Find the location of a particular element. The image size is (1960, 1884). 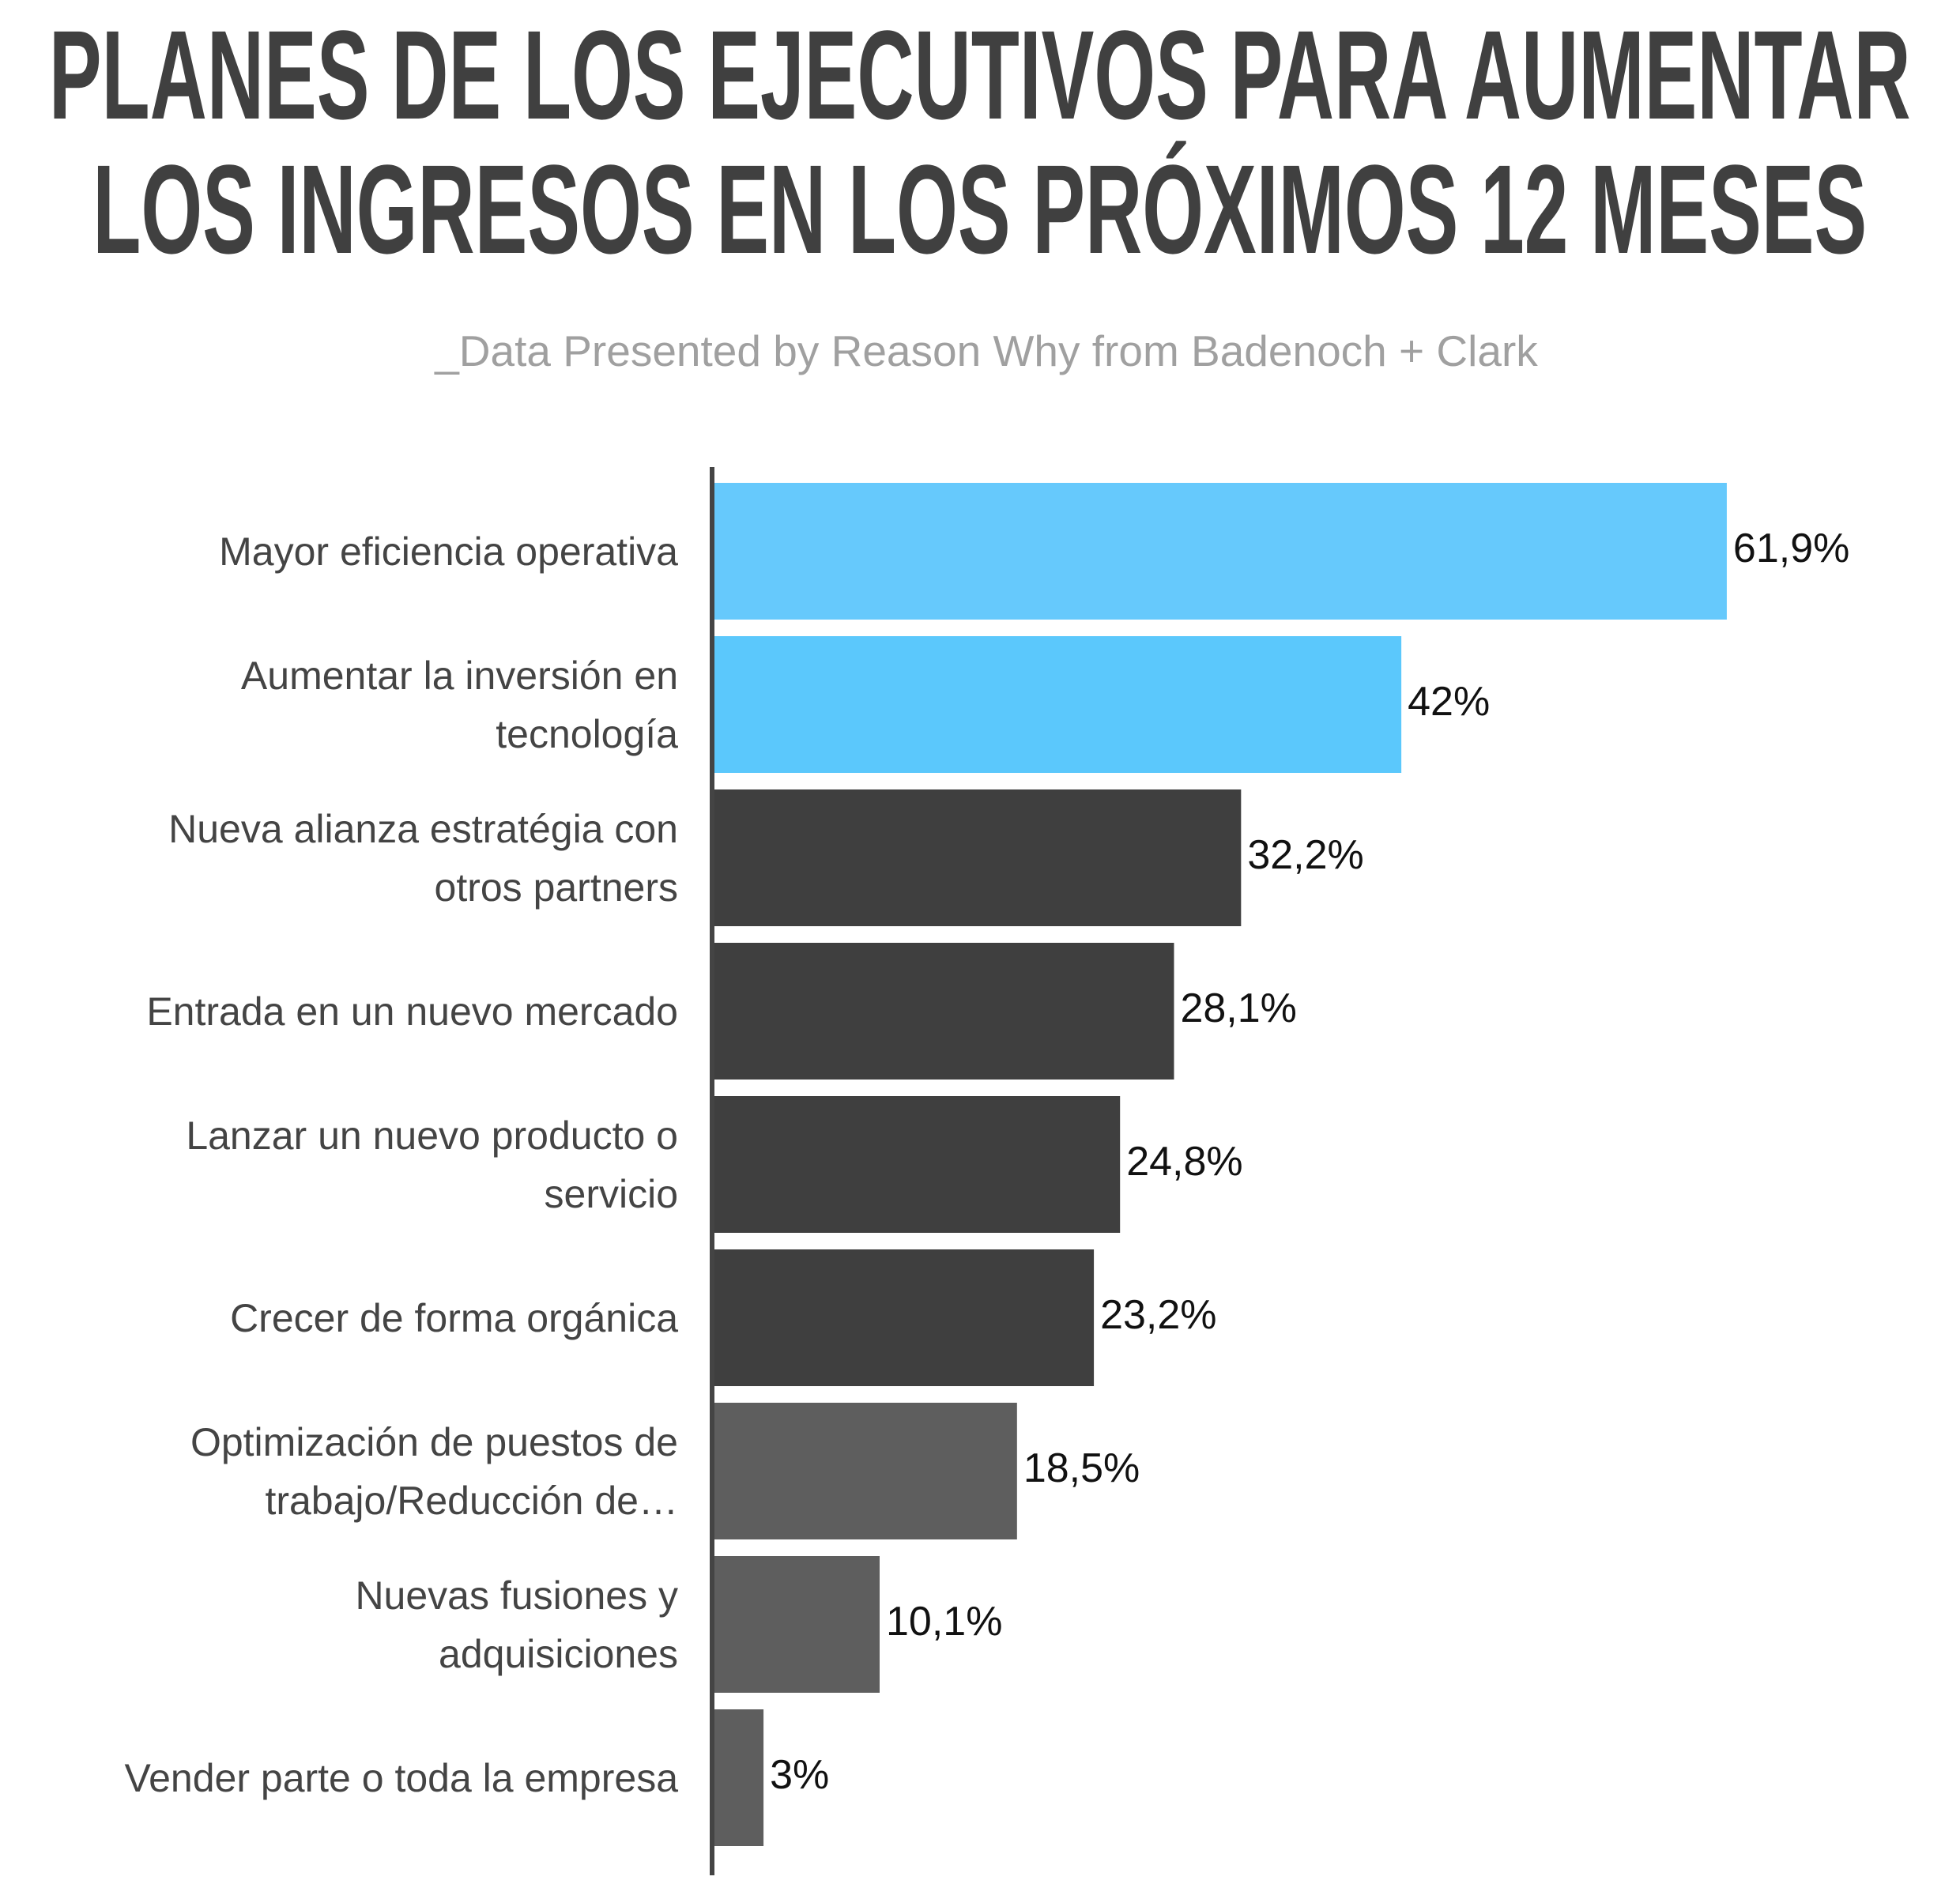

value-label: 10,1% is located at coordinates (944, 1622).